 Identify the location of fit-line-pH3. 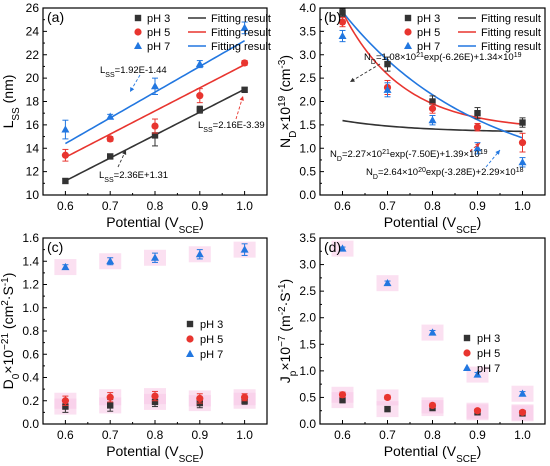
(432, 126).